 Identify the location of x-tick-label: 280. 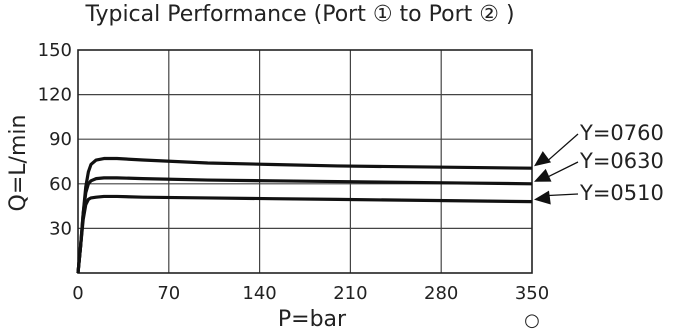
(441, 293).